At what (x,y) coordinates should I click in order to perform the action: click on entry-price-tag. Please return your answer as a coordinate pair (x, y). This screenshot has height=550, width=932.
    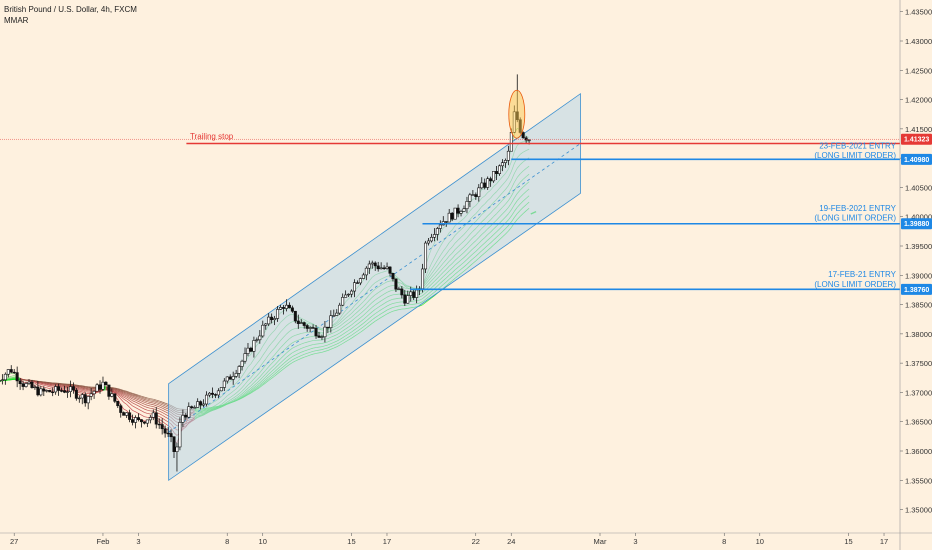
    Looking at the image, I should click on (916, 224).